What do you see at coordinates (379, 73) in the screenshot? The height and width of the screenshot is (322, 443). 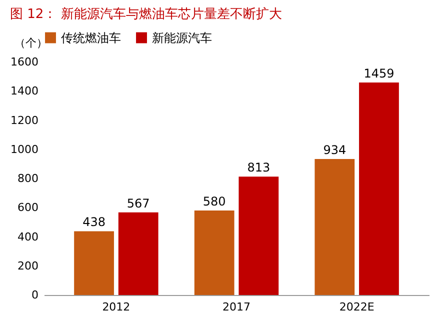 I see `data-label: 1459` at bounding box center [379, 73].